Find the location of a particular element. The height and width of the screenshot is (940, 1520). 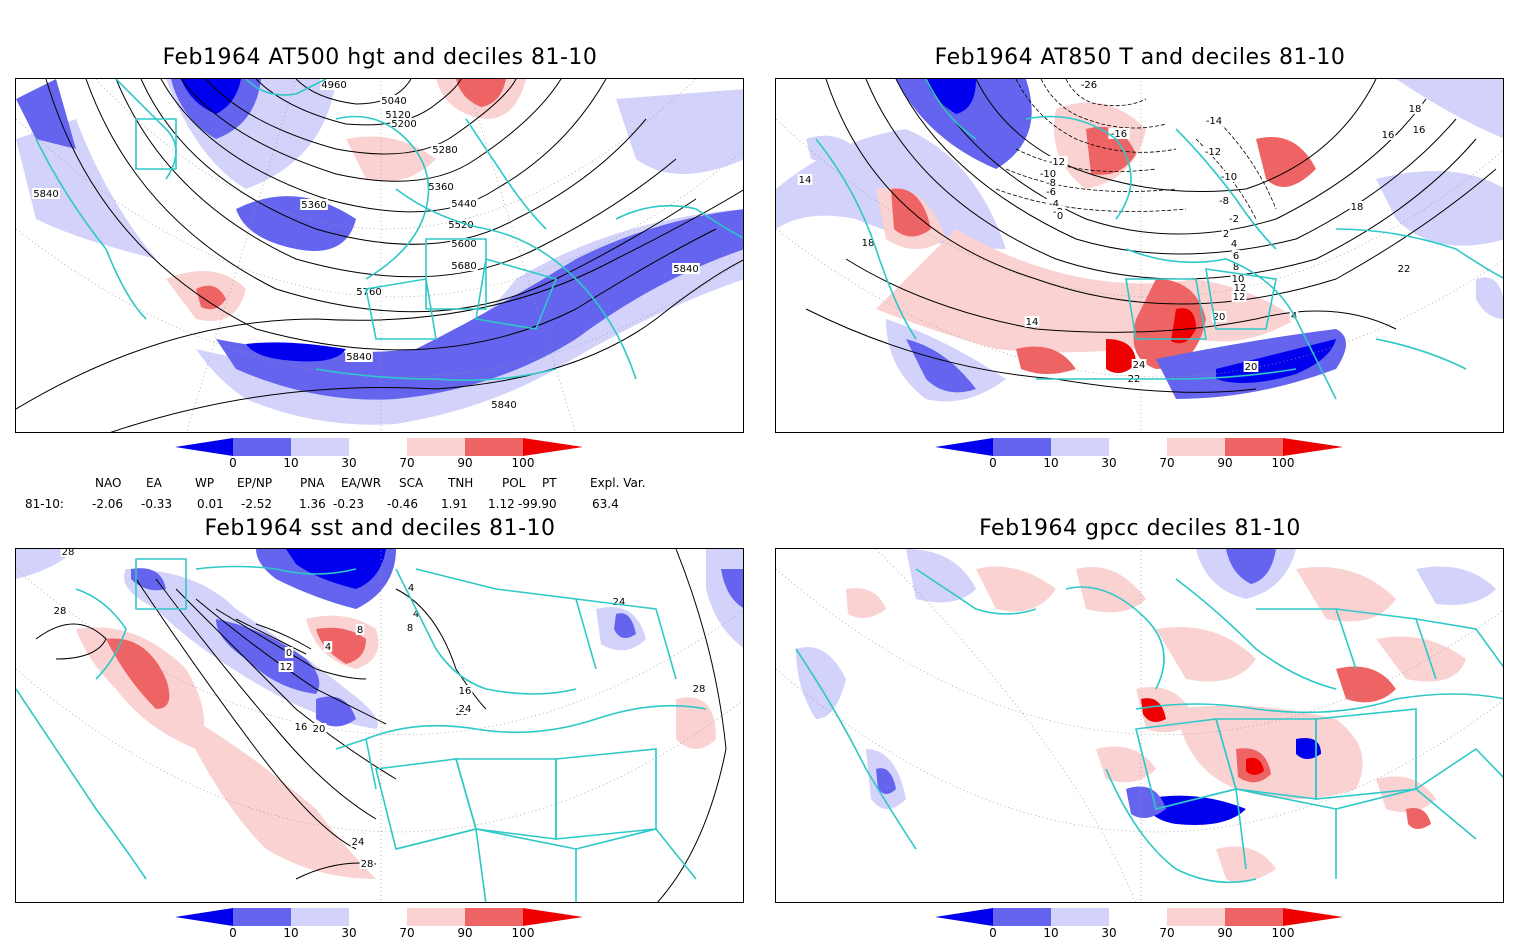

colorbar-sst-label: 30 is located at coordinates (349, 933).